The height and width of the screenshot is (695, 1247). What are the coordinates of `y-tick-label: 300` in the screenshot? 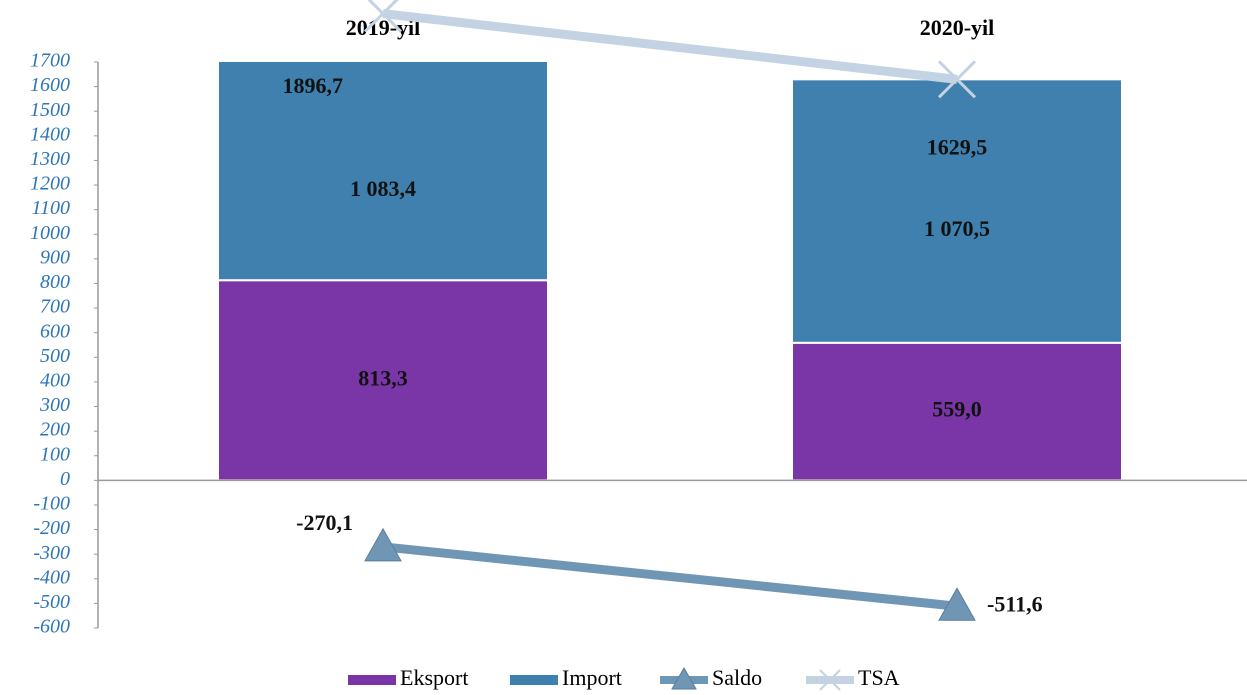 It's located at (54, 405).